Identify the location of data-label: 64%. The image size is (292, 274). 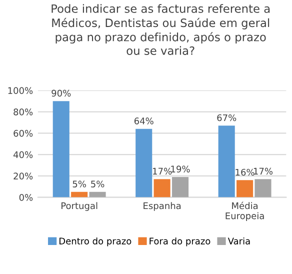
(144, 121).